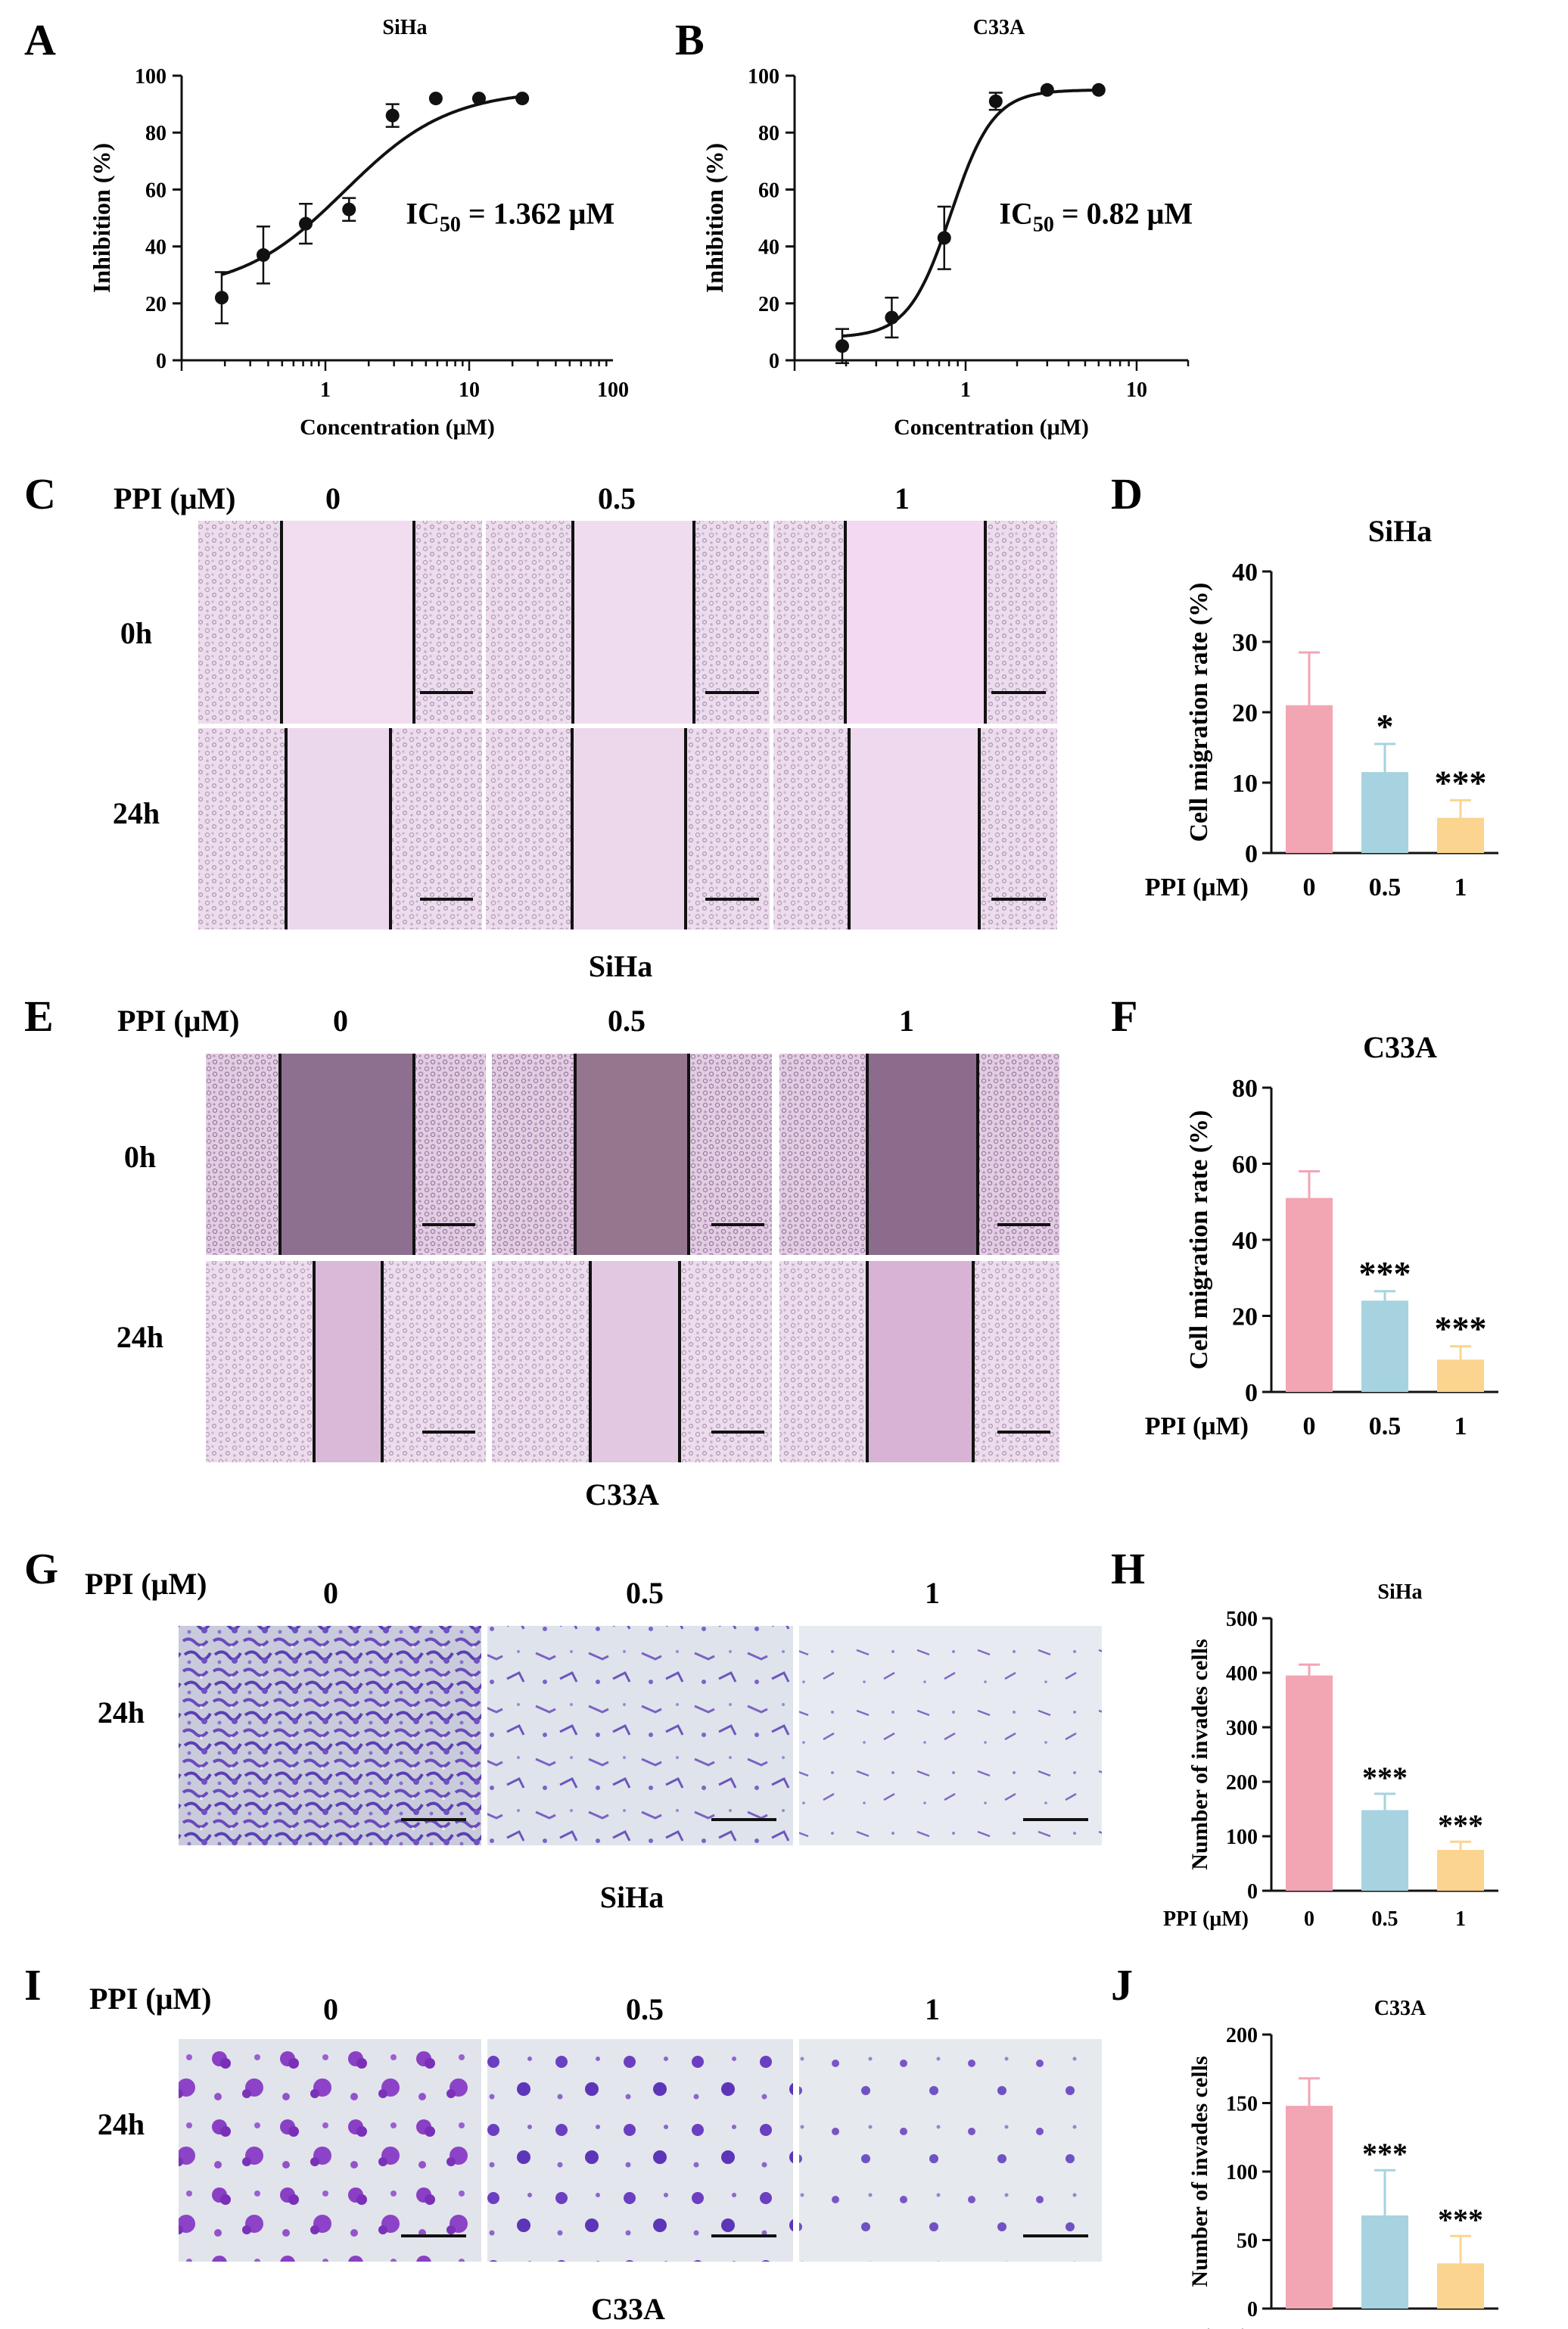 Image resolution: width=1568 pixels, height=2329 pixels. I want to click on panel-letter-a: A, so click(40, 39).